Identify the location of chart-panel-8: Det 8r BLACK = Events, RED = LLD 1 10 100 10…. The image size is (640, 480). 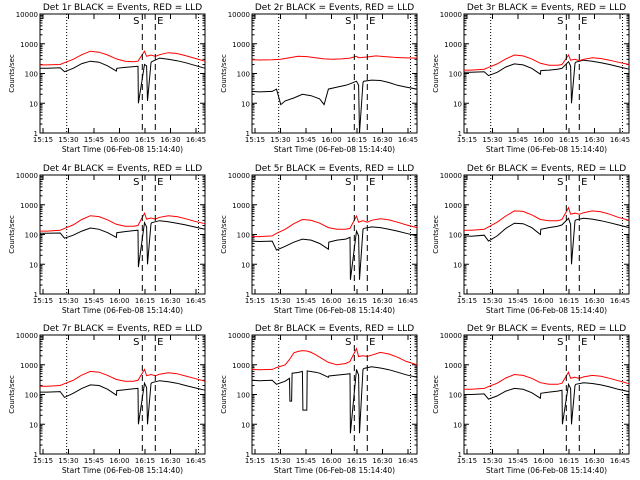
(319, 399).